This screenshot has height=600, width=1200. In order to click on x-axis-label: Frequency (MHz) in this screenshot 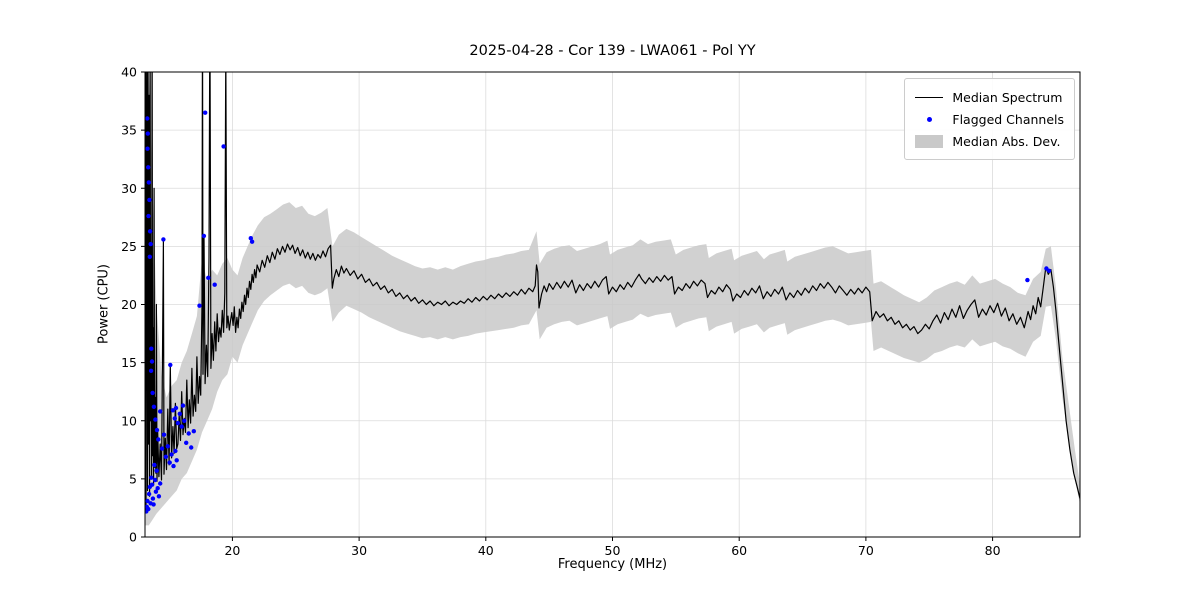, I will do `click(612, 564)`.